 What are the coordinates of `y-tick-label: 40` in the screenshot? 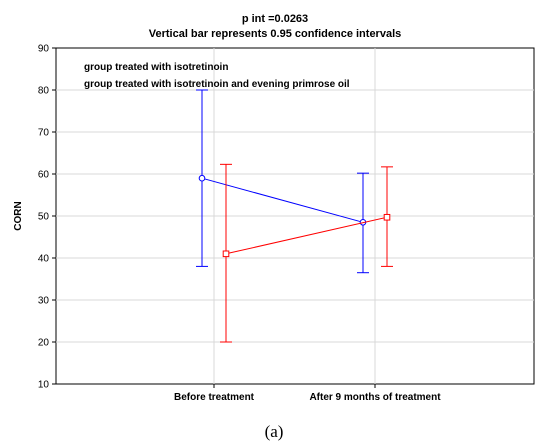 It's located at (44, 259).